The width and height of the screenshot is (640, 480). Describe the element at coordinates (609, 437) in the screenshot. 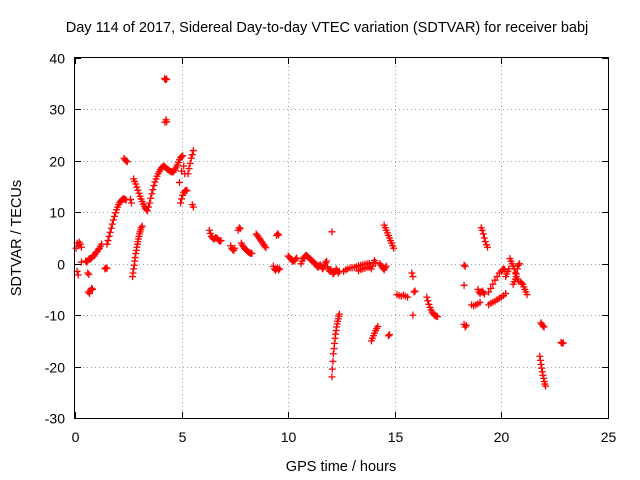

I see `x-tick-label: 25` at that location.